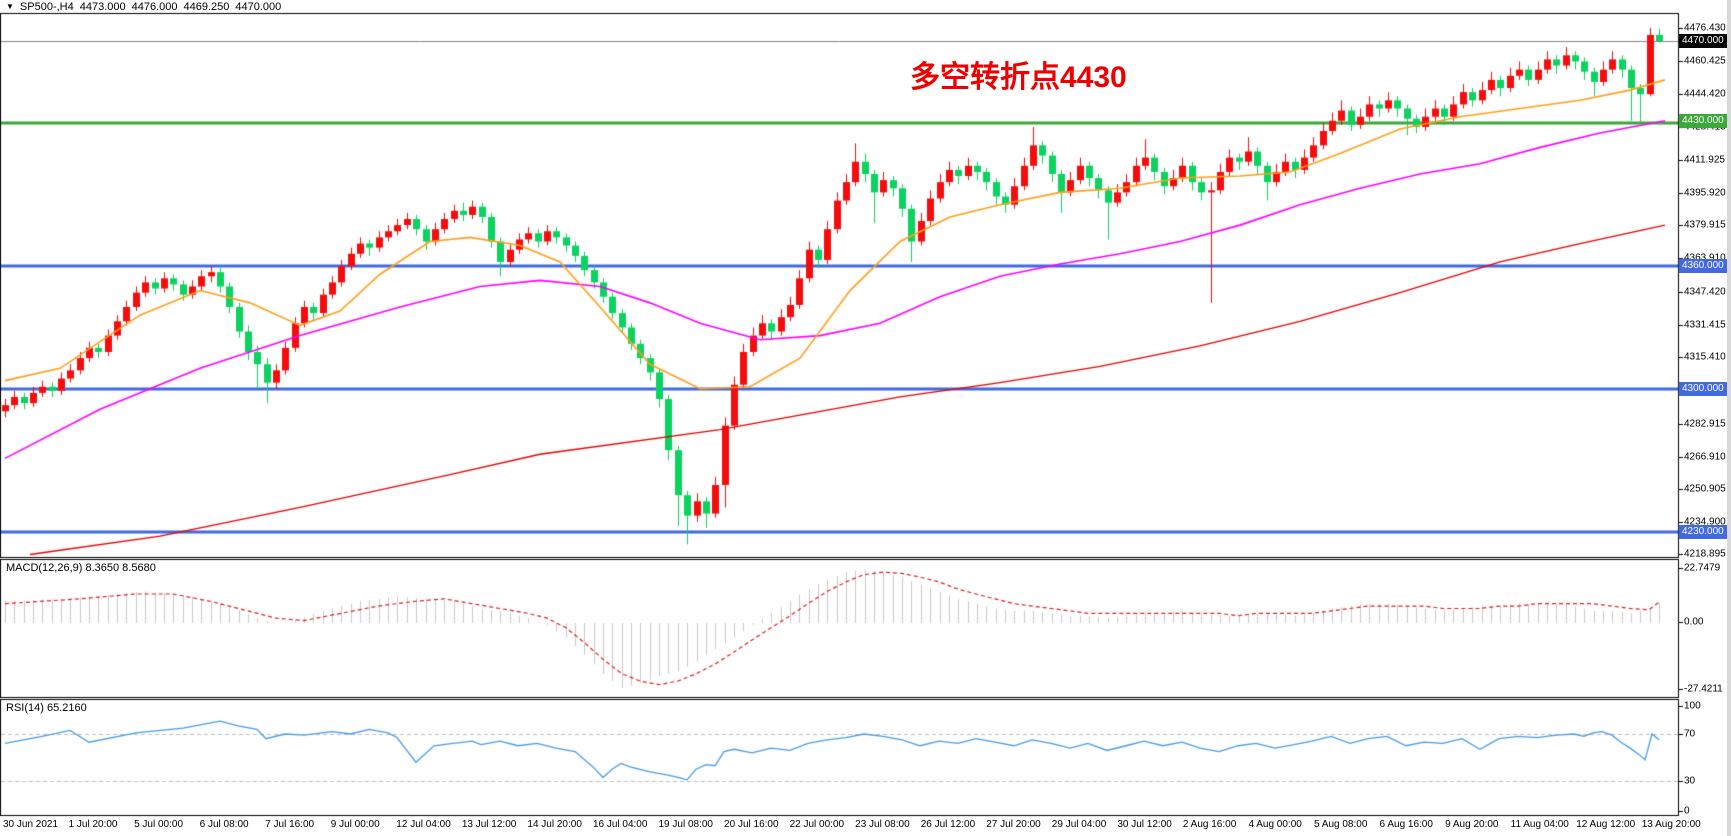 Image resolution: width=1731 pixels, height=836 pixels. Describe the element at coordinates (1692, 706) in the screenshot. I see `rsi-axis-tick-label: 100` at that location.